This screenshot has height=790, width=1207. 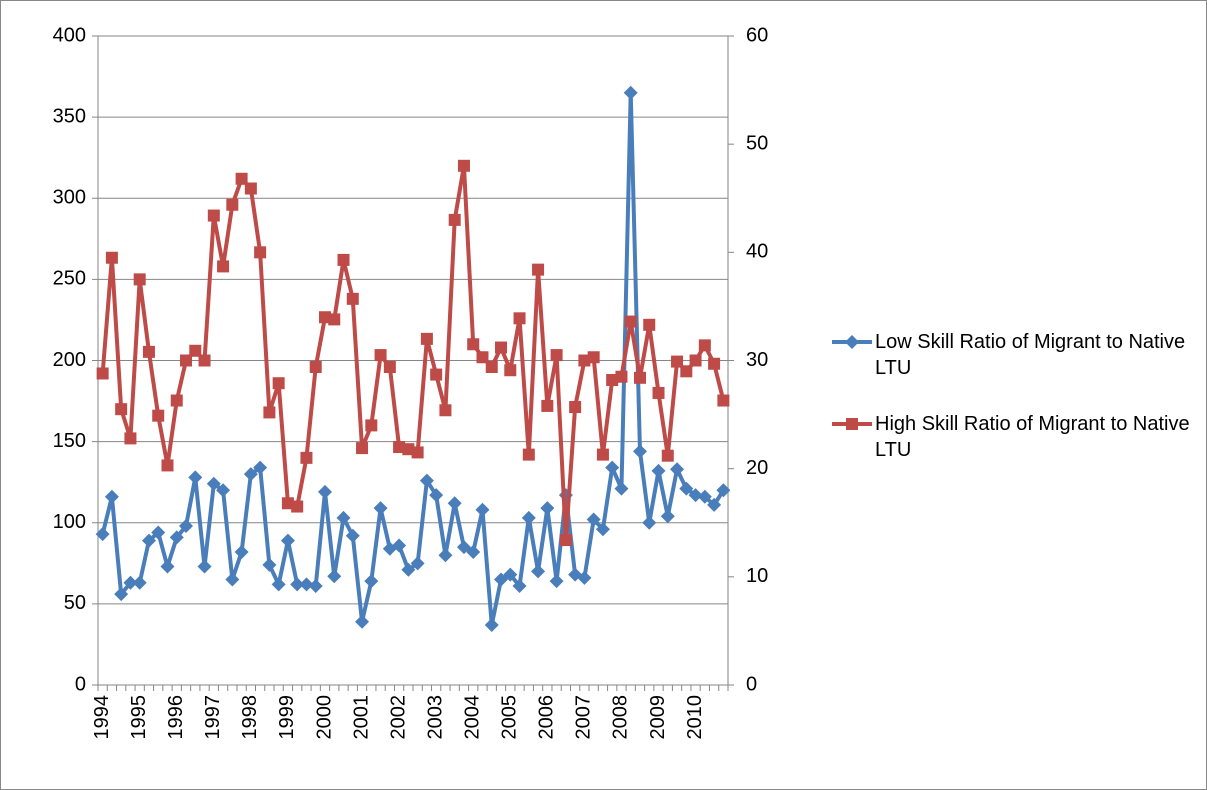 I want to click on x-tick-label: 2004, so click(x=473, y=717).